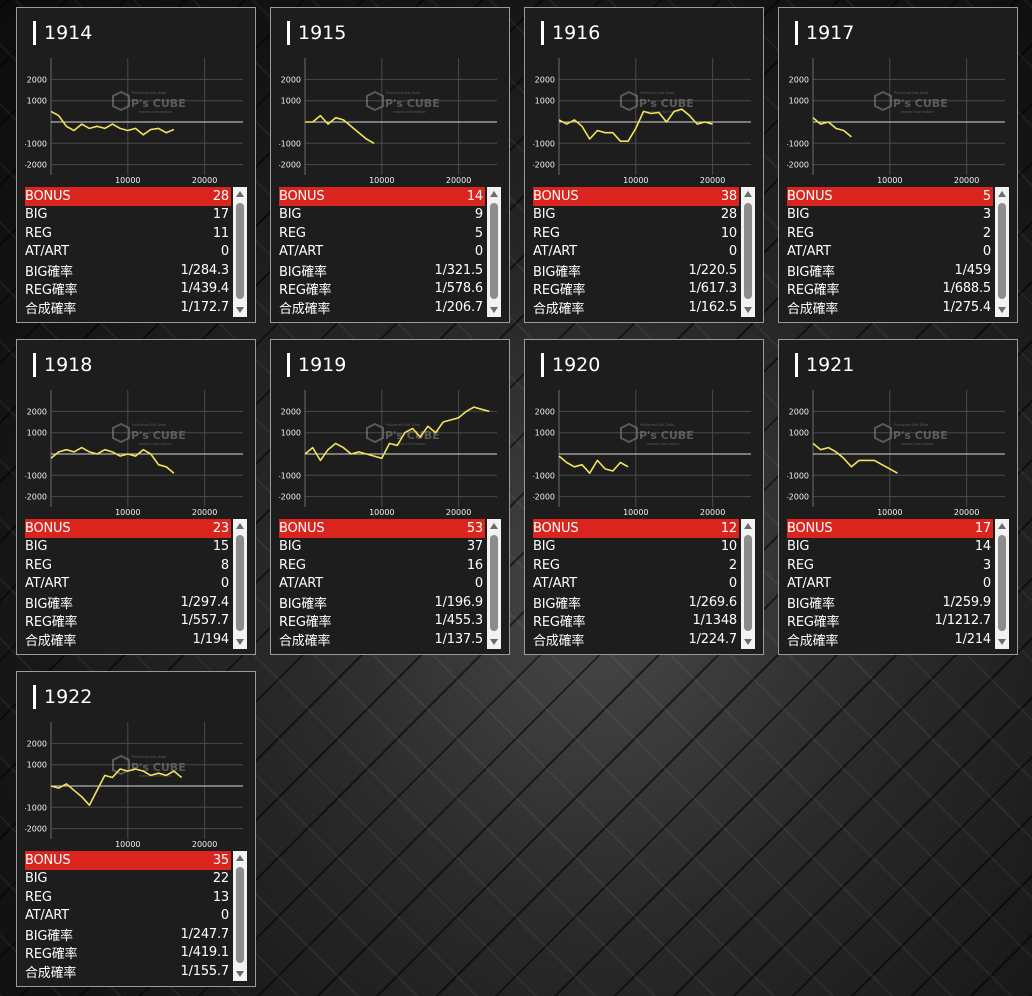 Image resolution: width=1032 pixels, height=996 pixels. I want to click on y-tick-label: -1000, so click(290, 475).